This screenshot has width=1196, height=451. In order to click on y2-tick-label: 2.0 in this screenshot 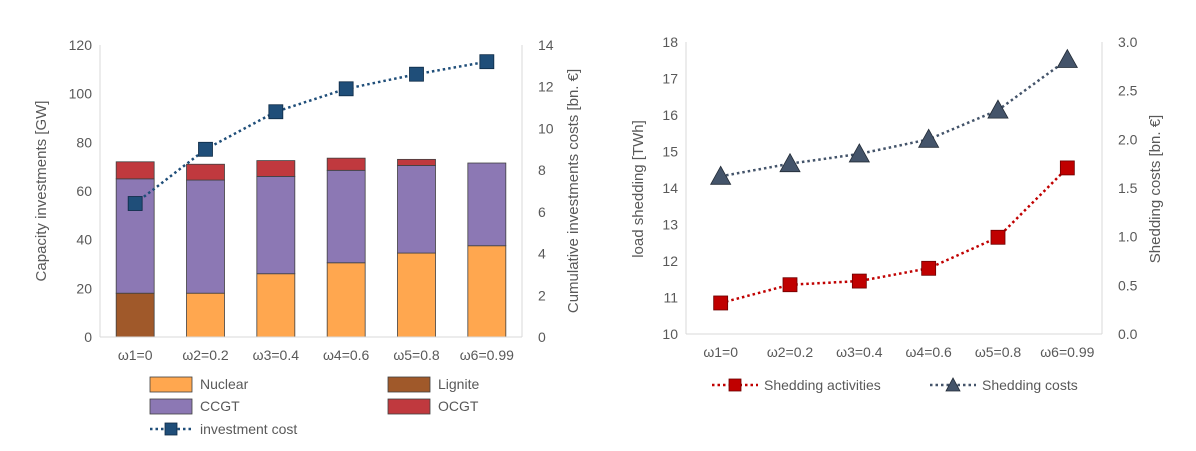, I will do `click(1128, 139)`.